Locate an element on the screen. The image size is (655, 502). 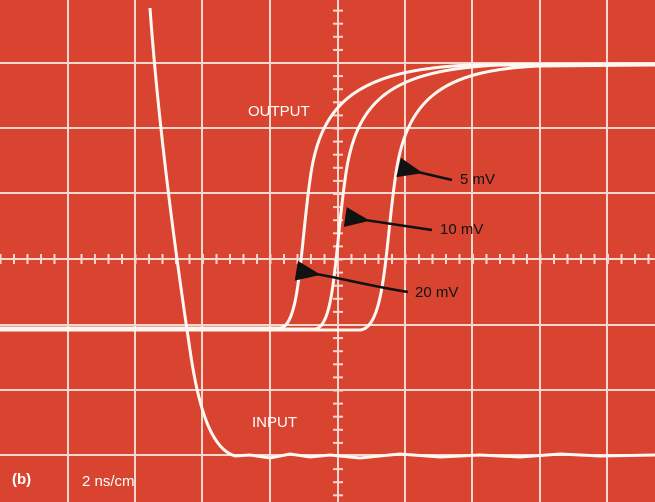
label-20mv: 20 mV is located at coordinates (436, 292).